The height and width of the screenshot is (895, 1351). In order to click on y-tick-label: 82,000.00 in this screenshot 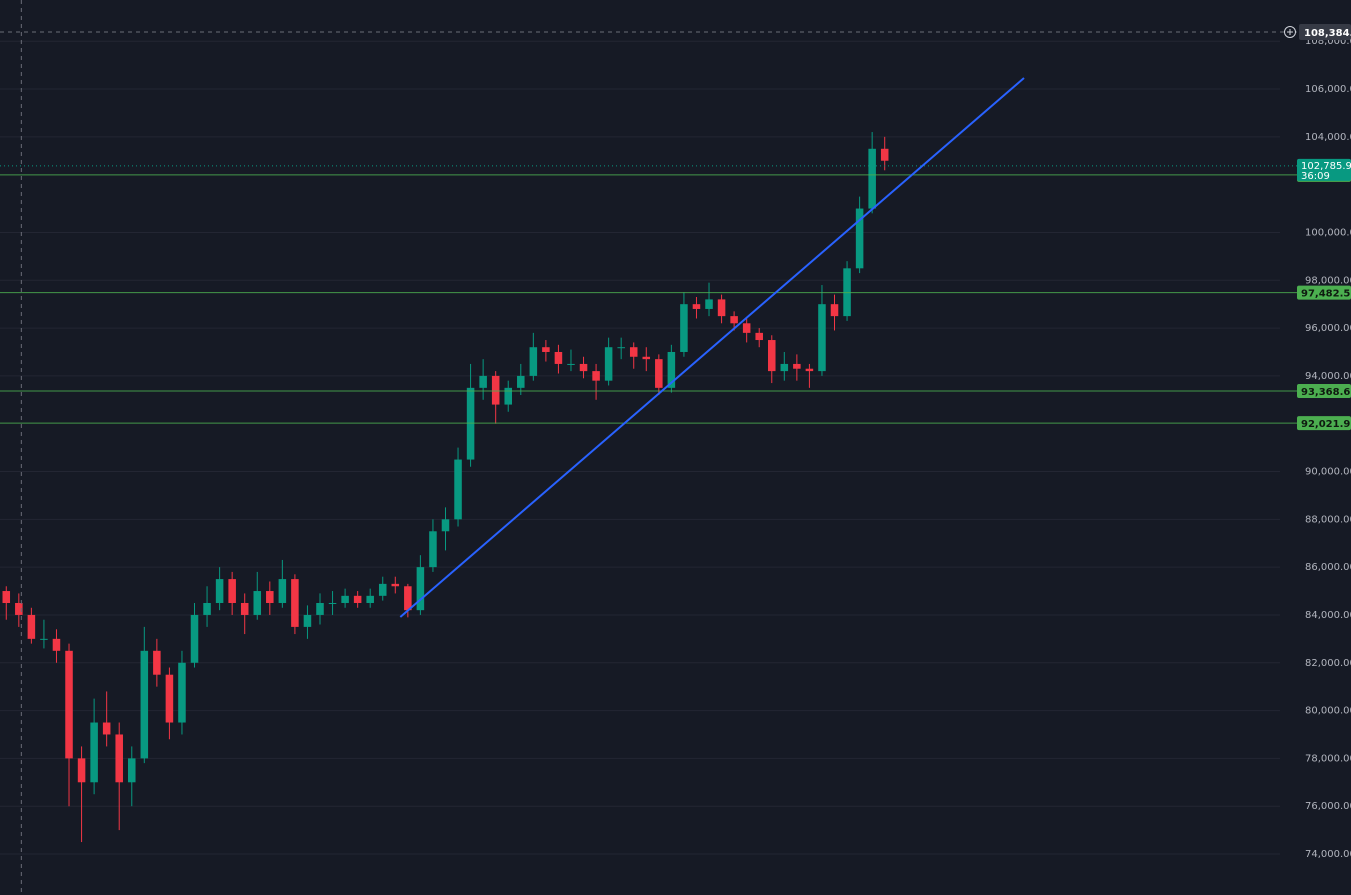, I will do `click(1328, 663)`.